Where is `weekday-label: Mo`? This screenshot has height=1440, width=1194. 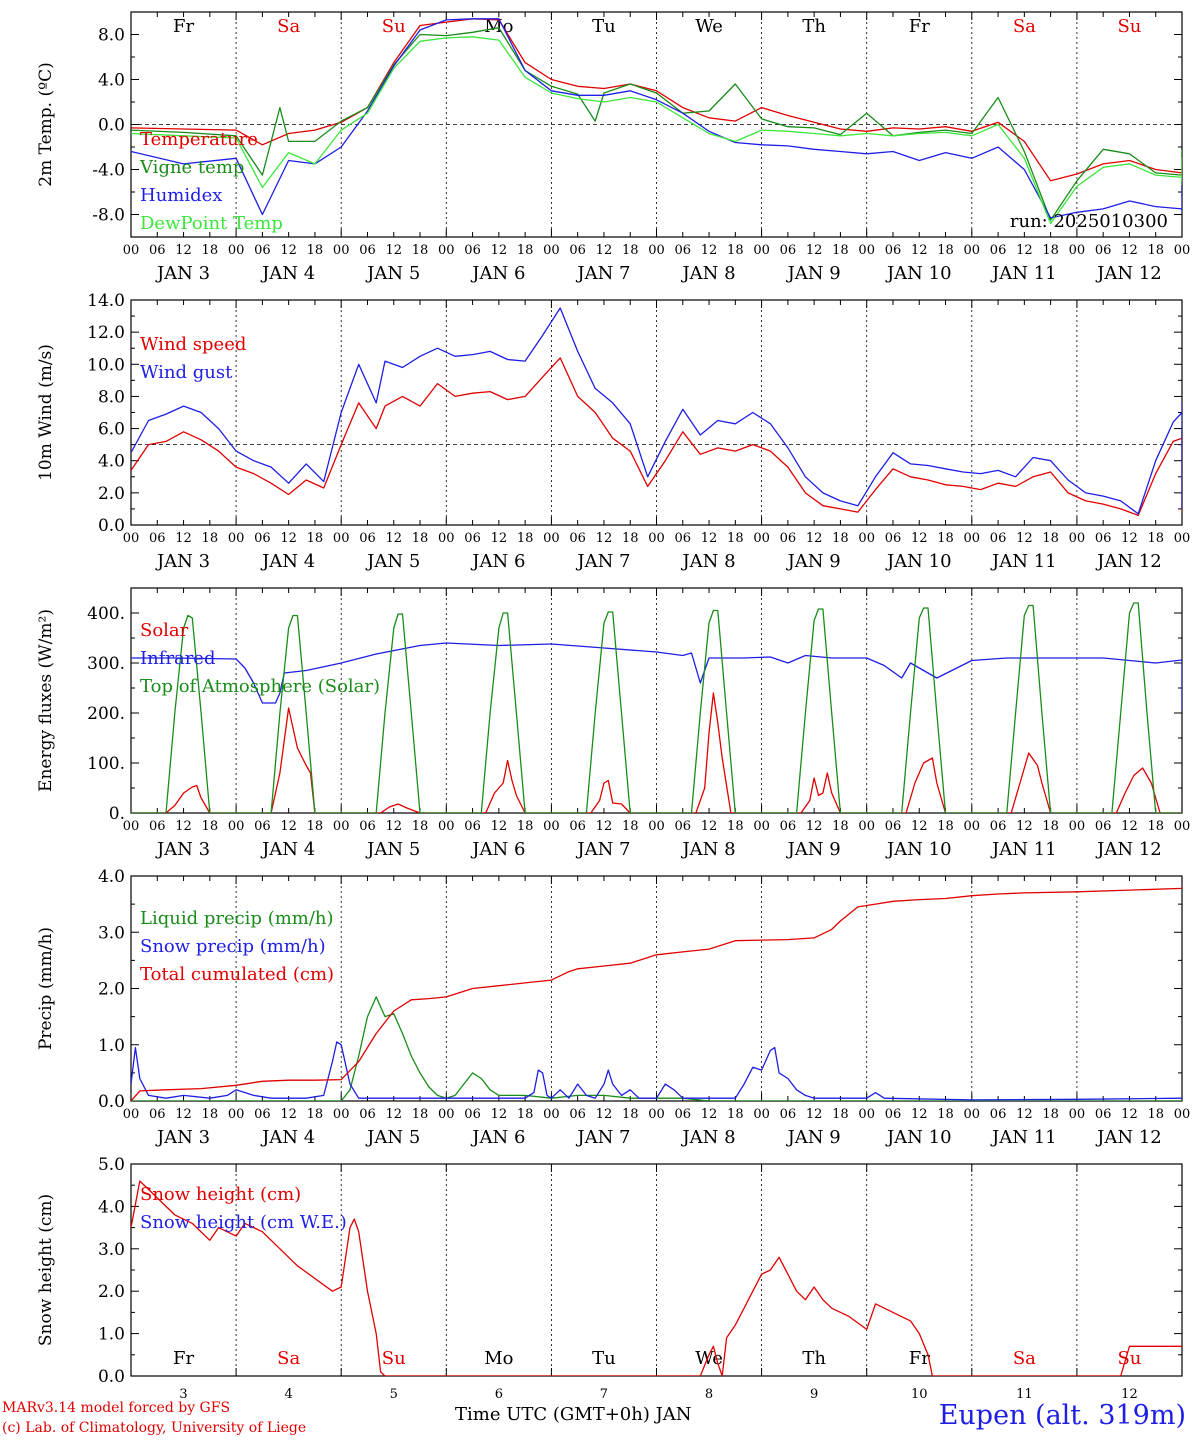
weekday-label: Mo is located at coordinates (498, 1358).